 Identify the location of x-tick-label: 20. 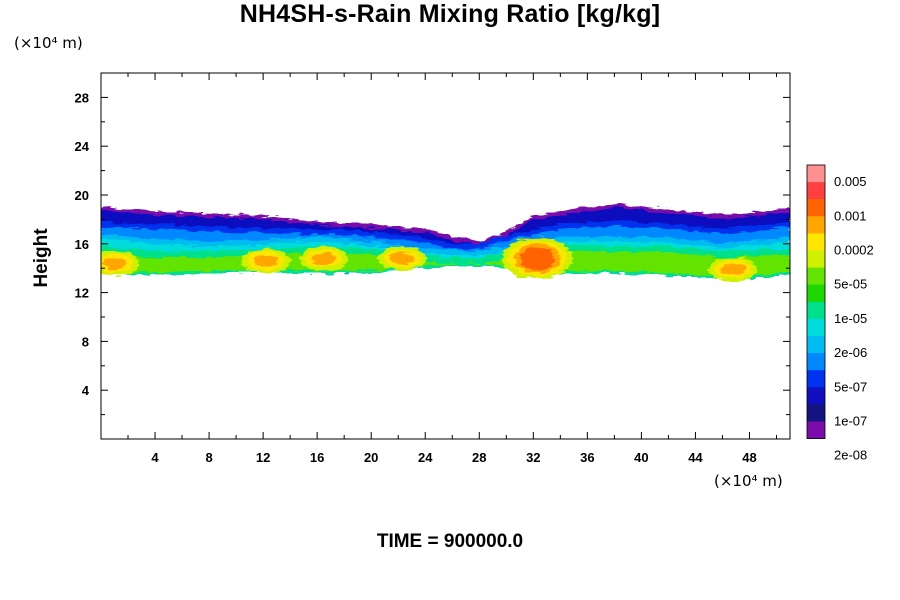
(371, 457).